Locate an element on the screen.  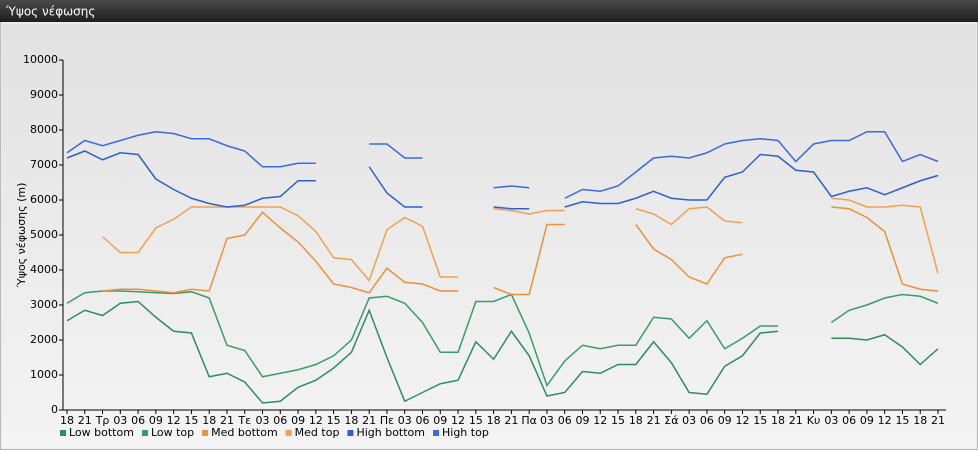
y-tick-label: 6000 is located at coordinates (44, 199).